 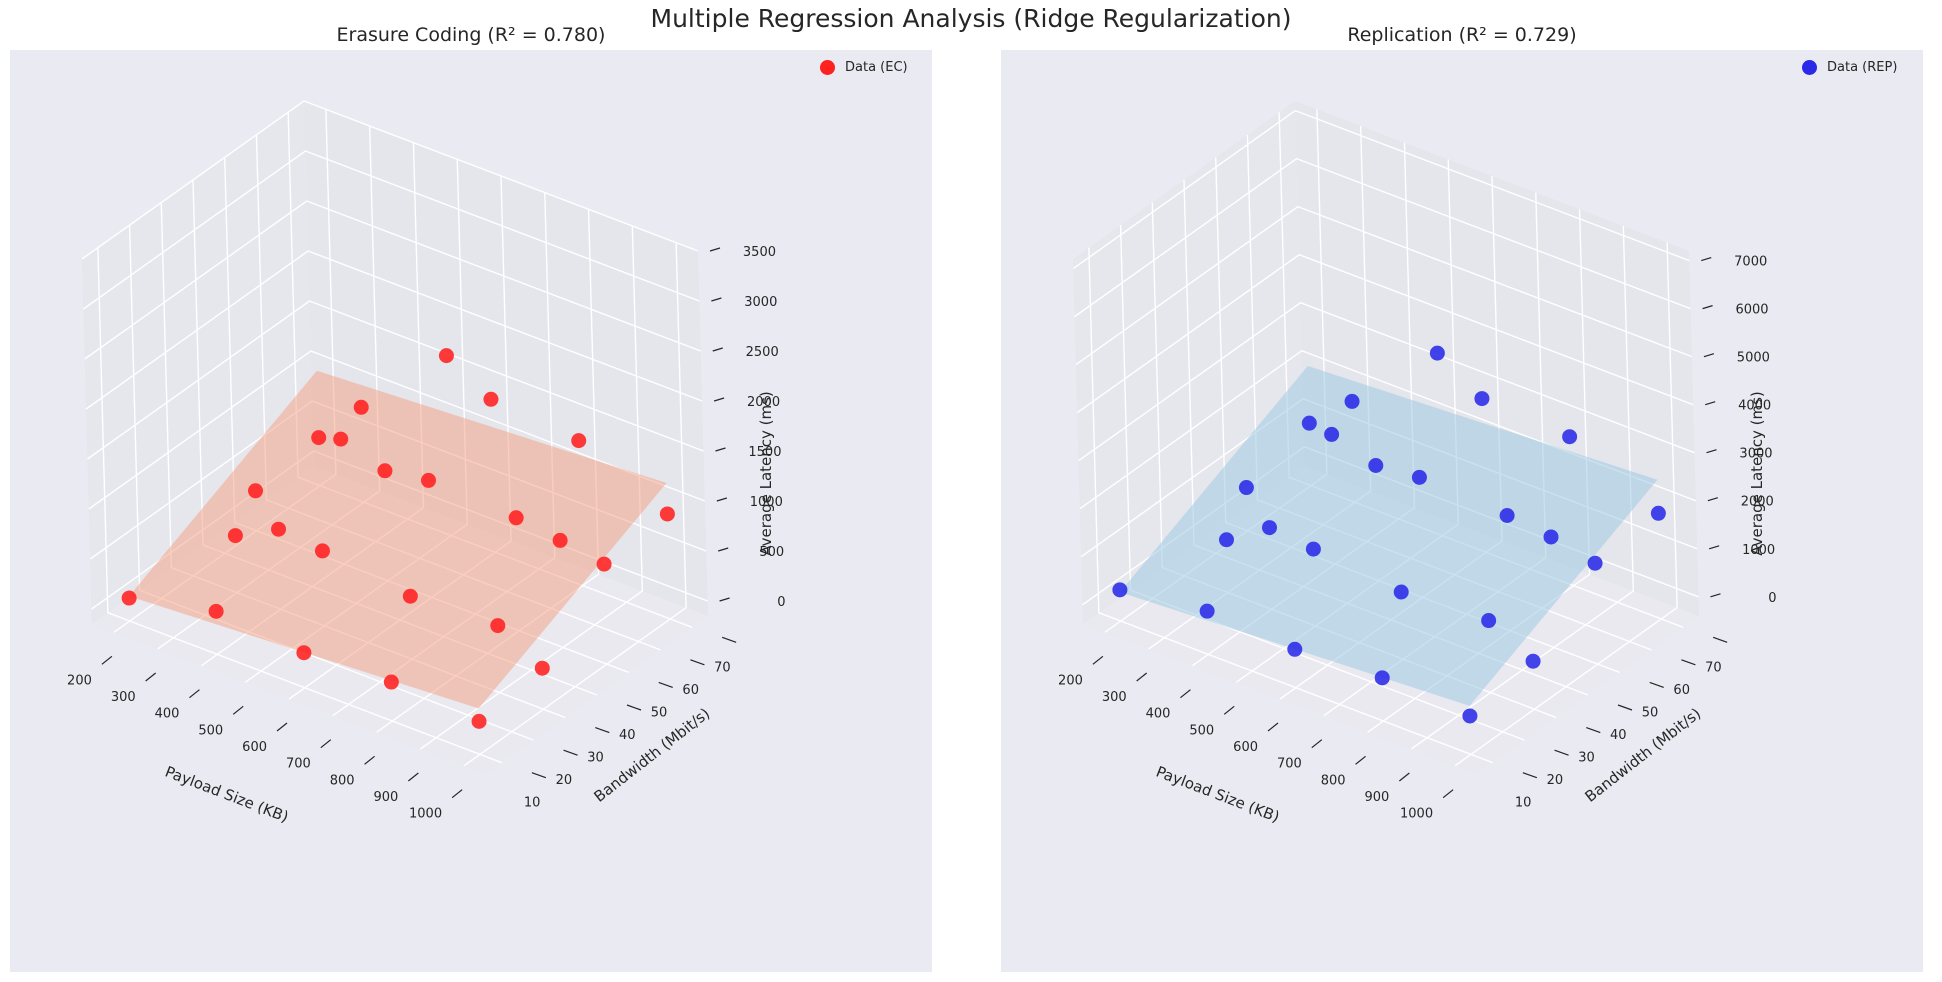 I want to click on x-tick-label-rep: 200, so click(x=1070, y=680).